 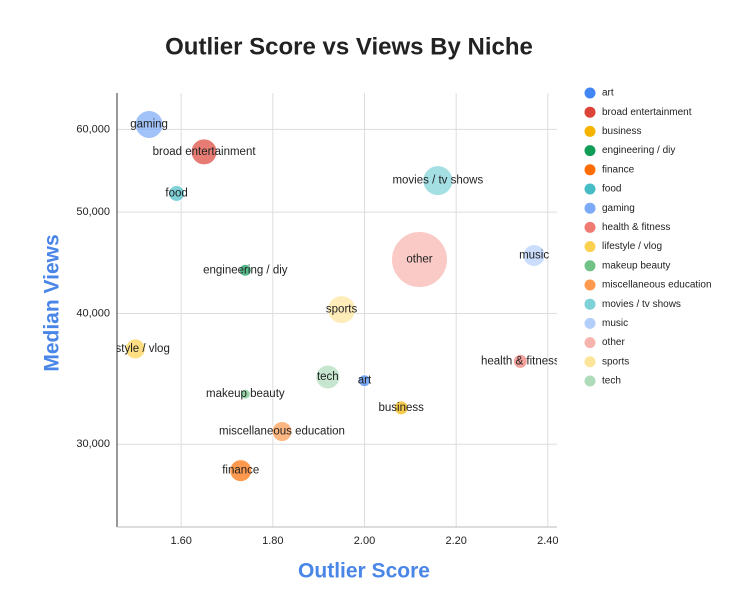 I want to click on bubble-label: art, so click(x=365, y=381).